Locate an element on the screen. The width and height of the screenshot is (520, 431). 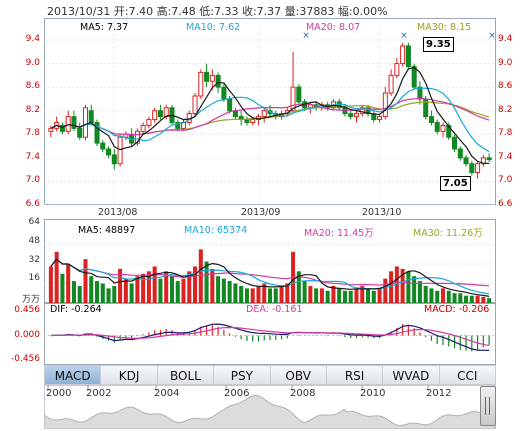
price-tick-right: 8.6 is located at coordinates (505, 86).